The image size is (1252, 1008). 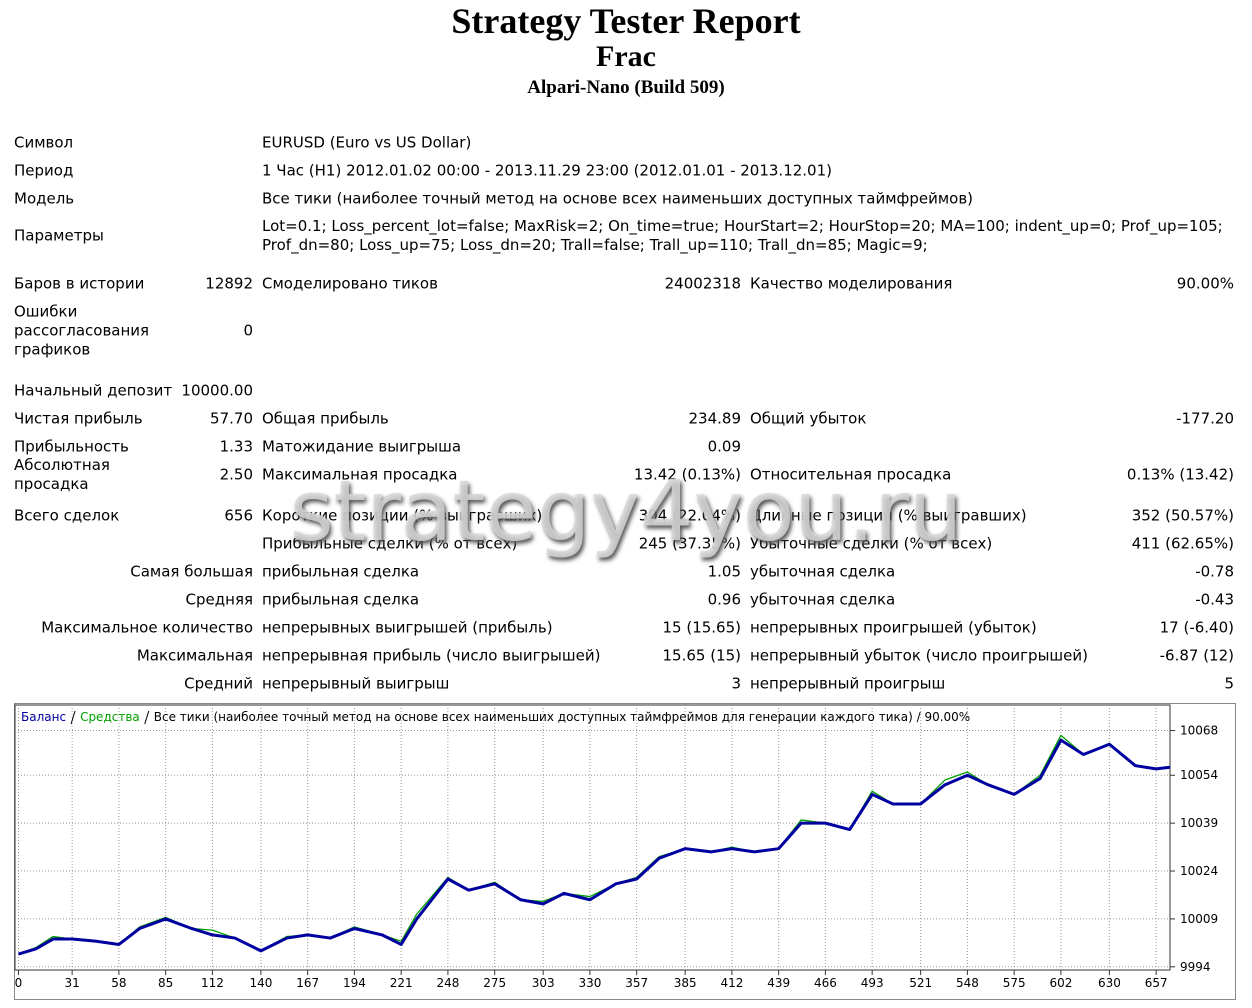 What do you see at coordinates (715, 418) in the screenshot?
I see `report-value: 234.89` at bounding box center [715, 418].